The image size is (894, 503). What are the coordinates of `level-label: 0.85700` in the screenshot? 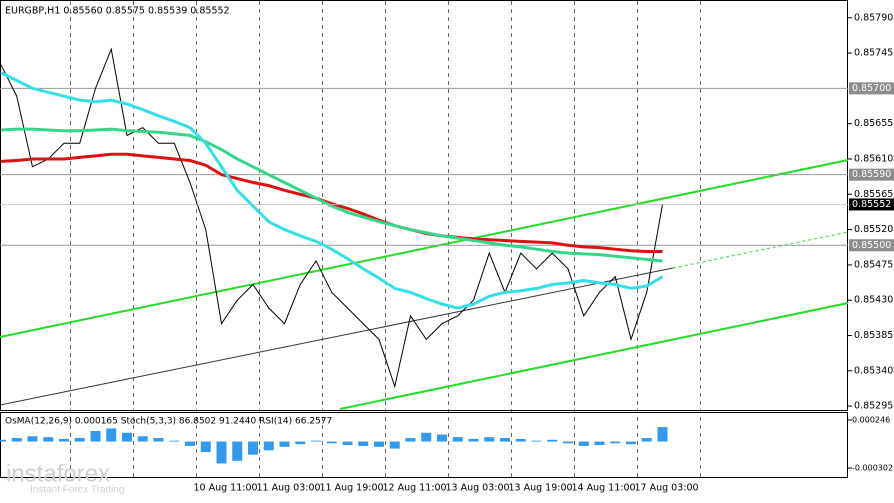 It's located at (871, 88).